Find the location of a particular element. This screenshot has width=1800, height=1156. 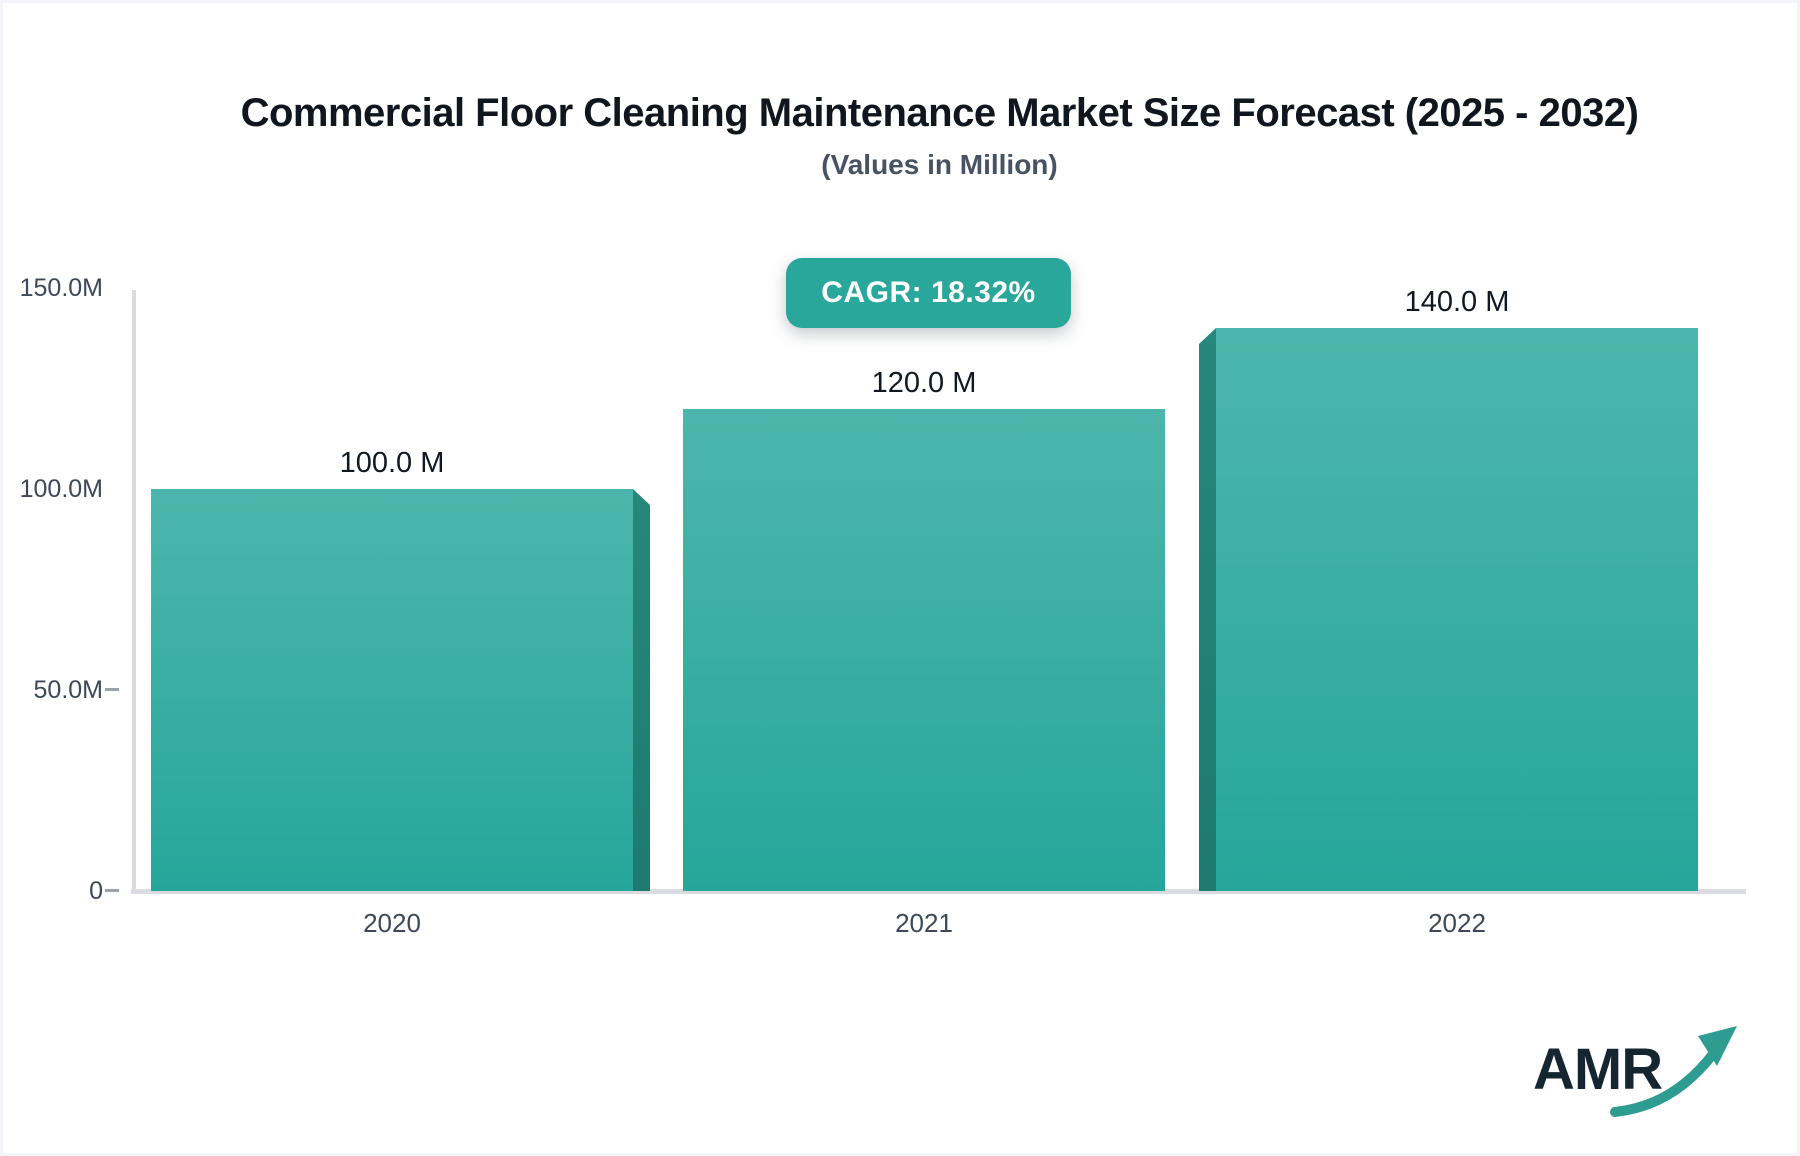

cagr-badge-label: CAGR: 18.32% is located at coordinates (928, 292).